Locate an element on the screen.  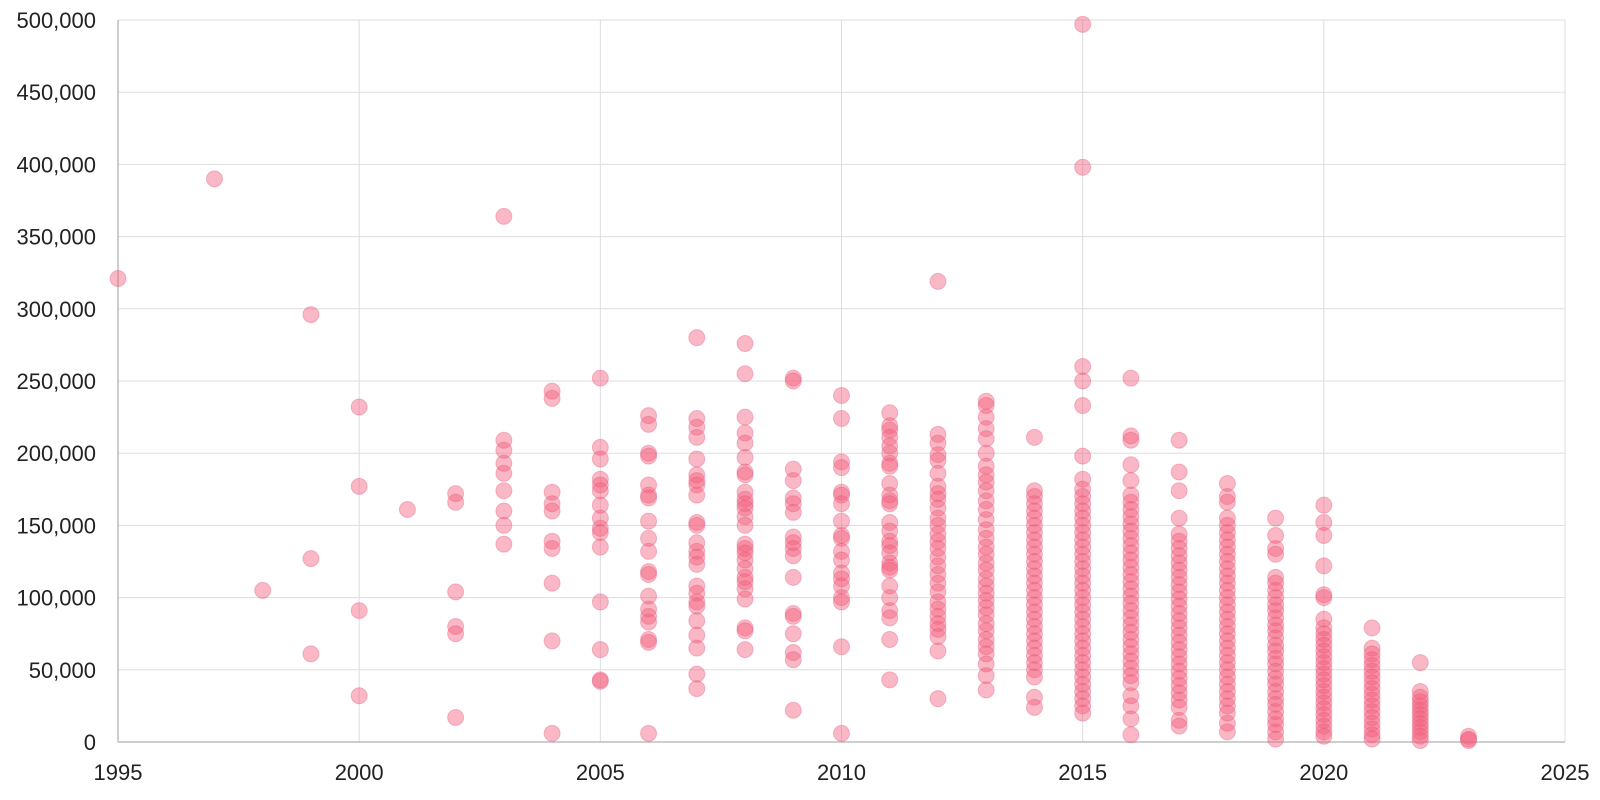
y-tick-label: 200,000 is located at coordinates (56, 453).